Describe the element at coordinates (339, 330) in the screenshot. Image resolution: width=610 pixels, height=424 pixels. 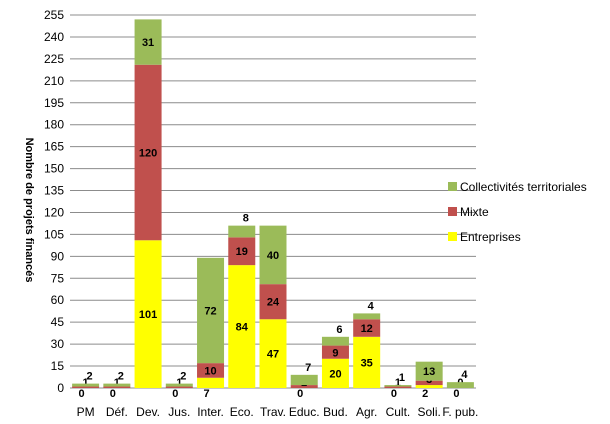
I see `data-label: 6` at that location.